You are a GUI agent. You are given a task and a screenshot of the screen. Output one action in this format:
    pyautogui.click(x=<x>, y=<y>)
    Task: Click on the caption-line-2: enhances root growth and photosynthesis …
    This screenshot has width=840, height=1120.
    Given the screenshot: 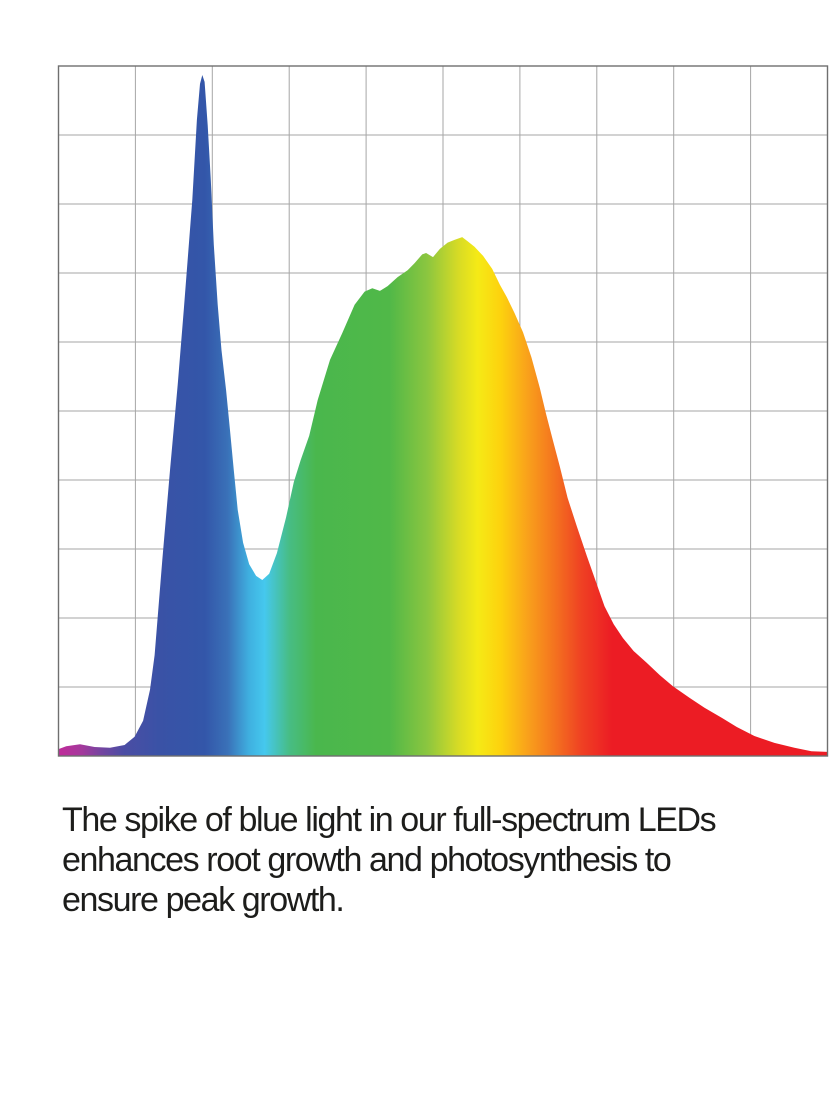 What is the action you would take?
    pyautogui.click(x=367, y=860)
    